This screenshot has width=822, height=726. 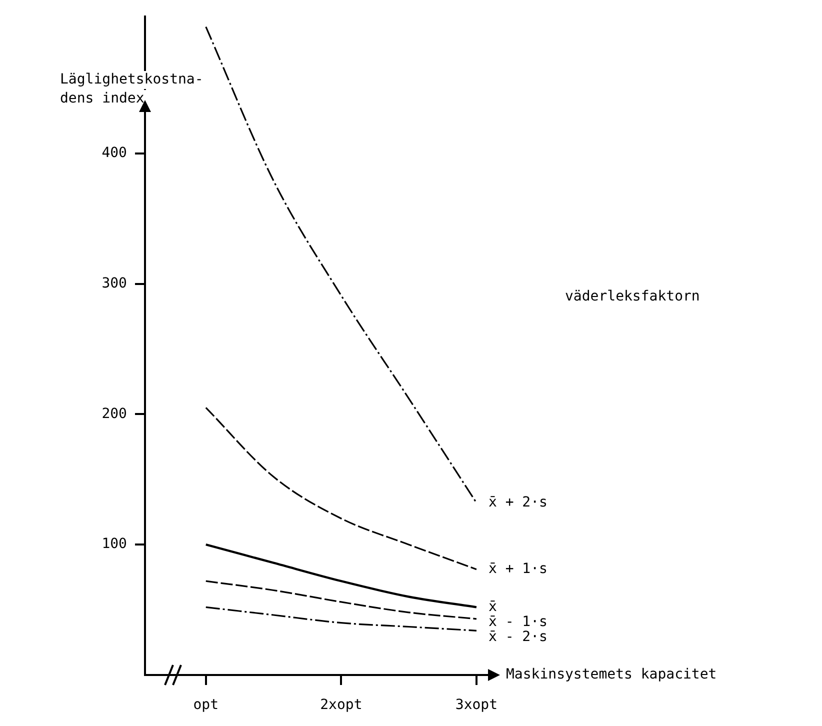 I want to click on series-label: x̄, so click(x=492, y=606).